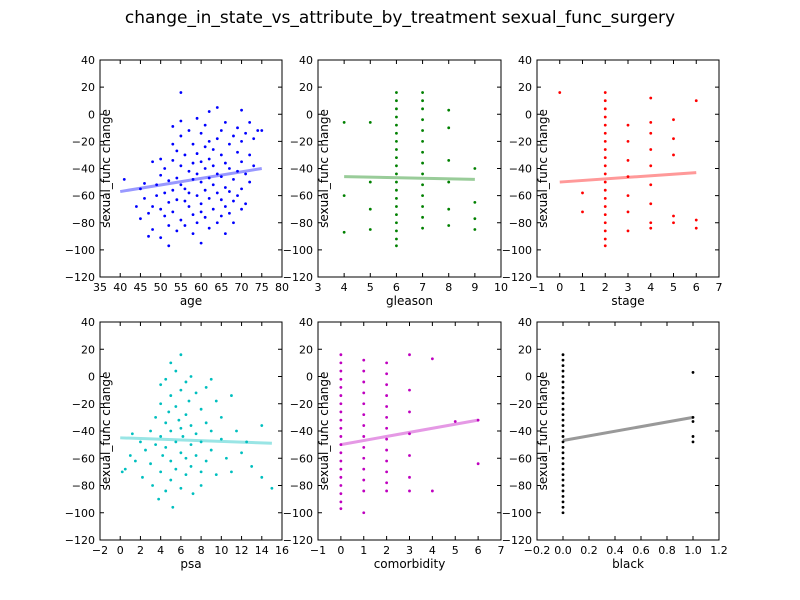 The height and width of the screenshot is (600, 800). Describe the element at coordinates (693, 550) in the screenshot. I see `x-tick-label: 1.0` at that location.